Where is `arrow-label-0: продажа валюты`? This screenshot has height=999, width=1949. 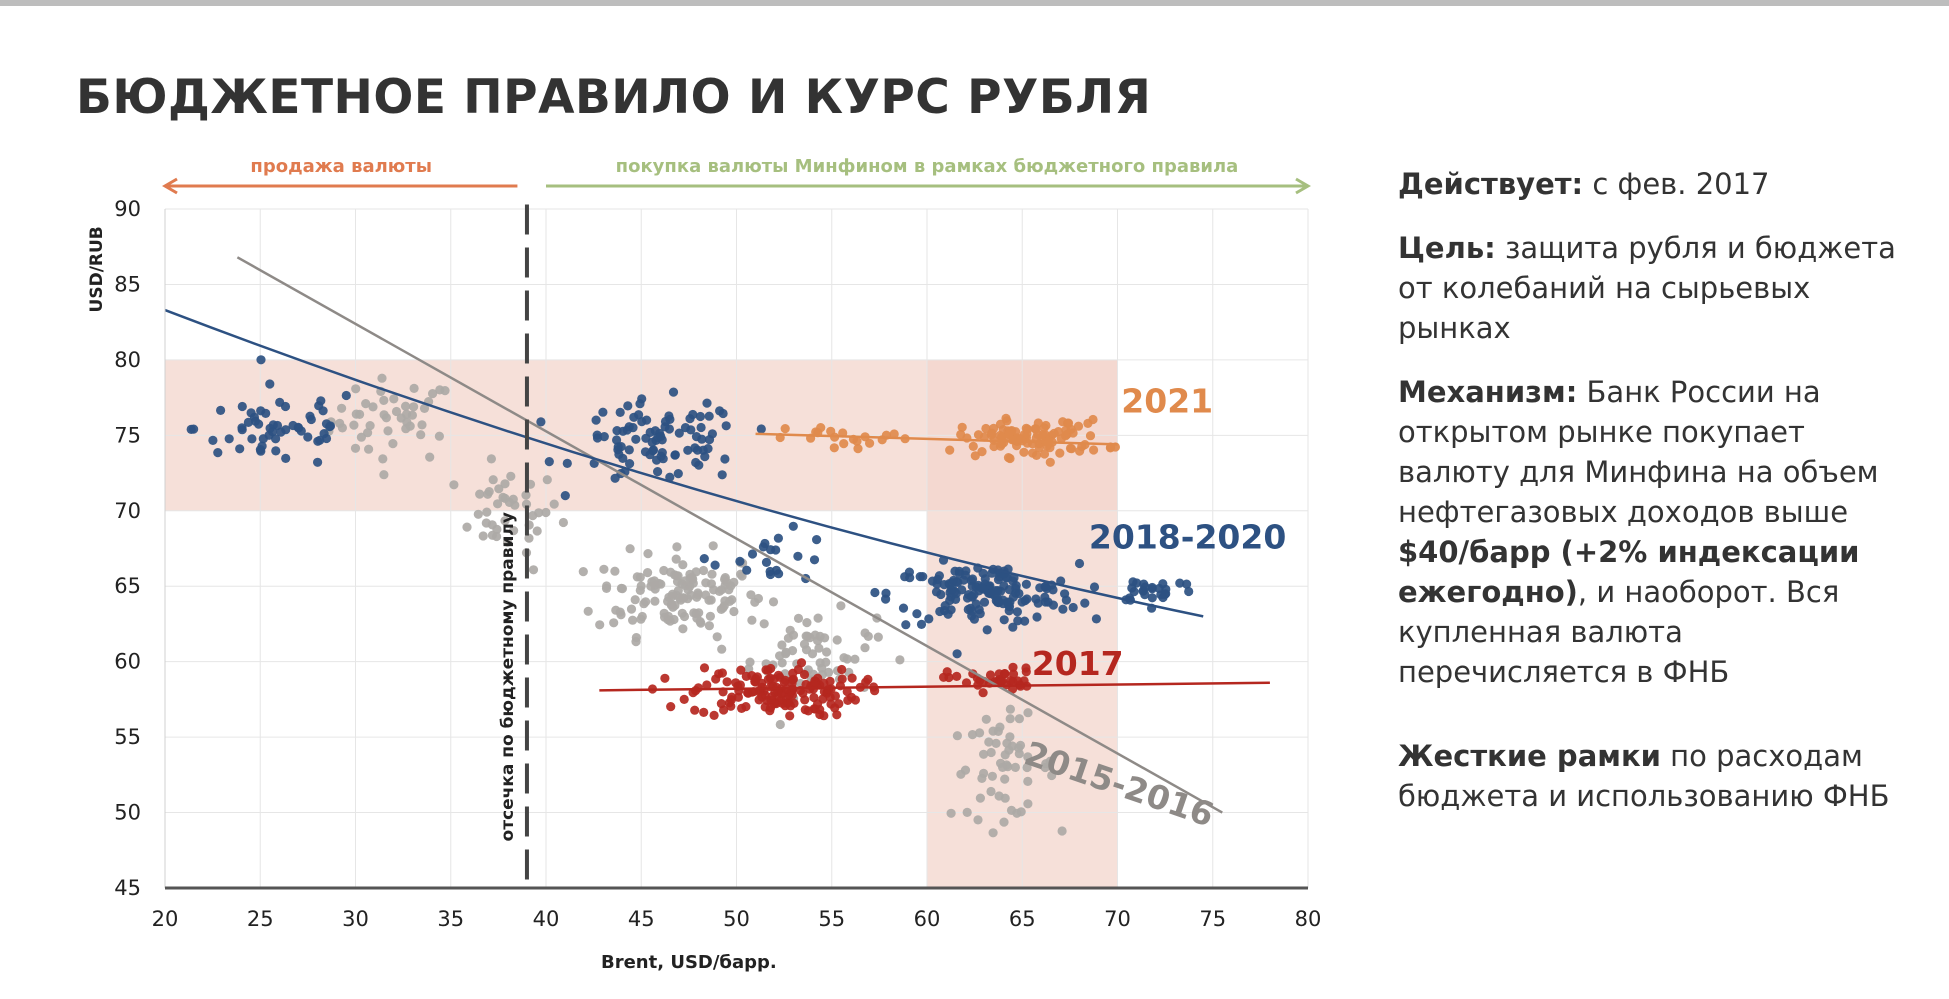
arrow-label-0: продажа валюты is located at coordinates (341, 166).